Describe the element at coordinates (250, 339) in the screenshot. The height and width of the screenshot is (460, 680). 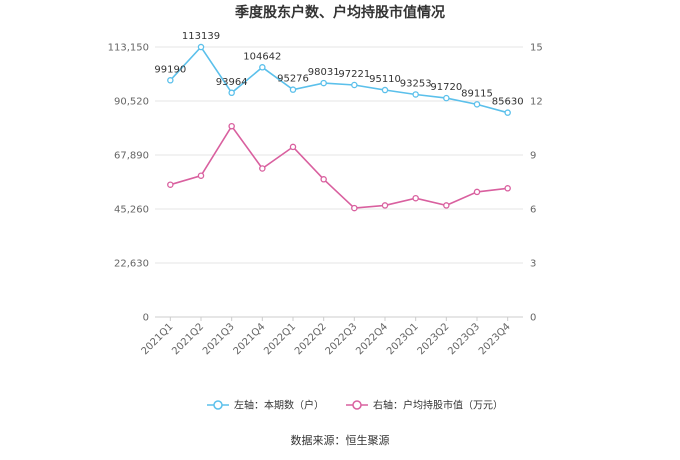
I see `x-axis-tick-label: 2021Q4` at that location.